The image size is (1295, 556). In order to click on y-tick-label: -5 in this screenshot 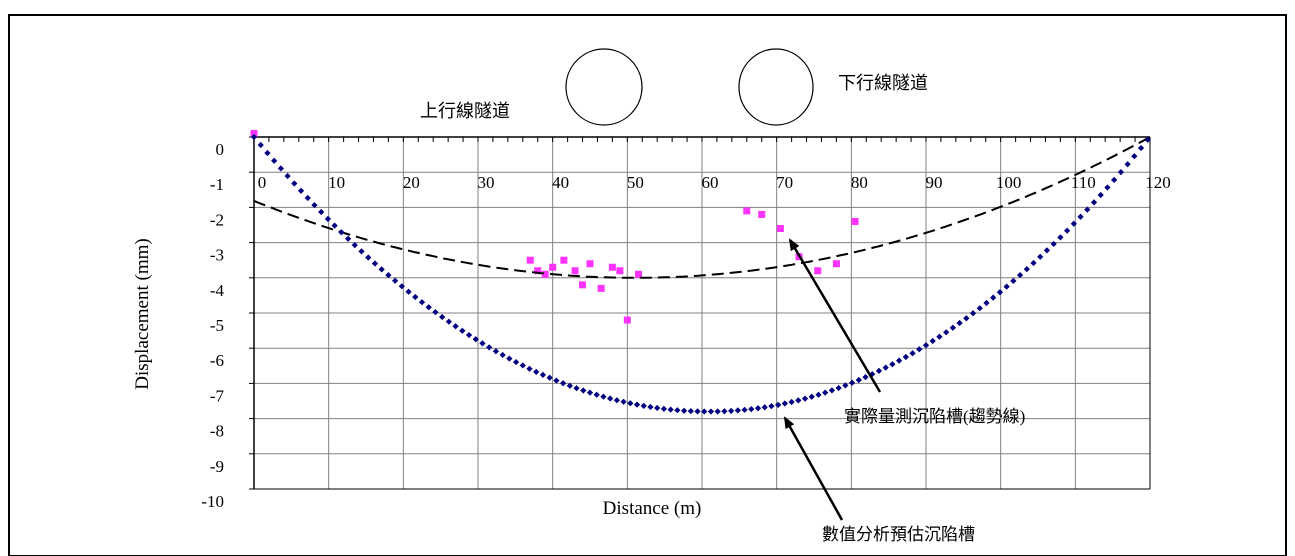, I will do `click(217, 325)`.